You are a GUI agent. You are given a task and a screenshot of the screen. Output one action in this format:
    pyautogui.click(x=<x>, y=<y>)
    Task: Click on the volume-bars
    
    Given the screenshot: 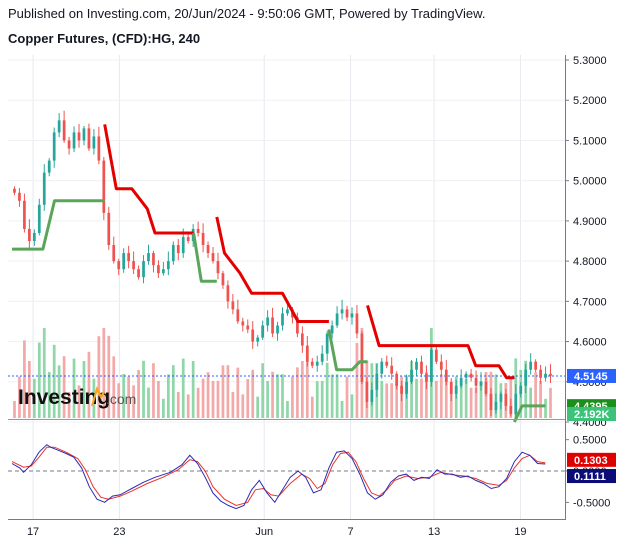 What is the action you would take?
    pyautogui.click(x=282, y=373)
    